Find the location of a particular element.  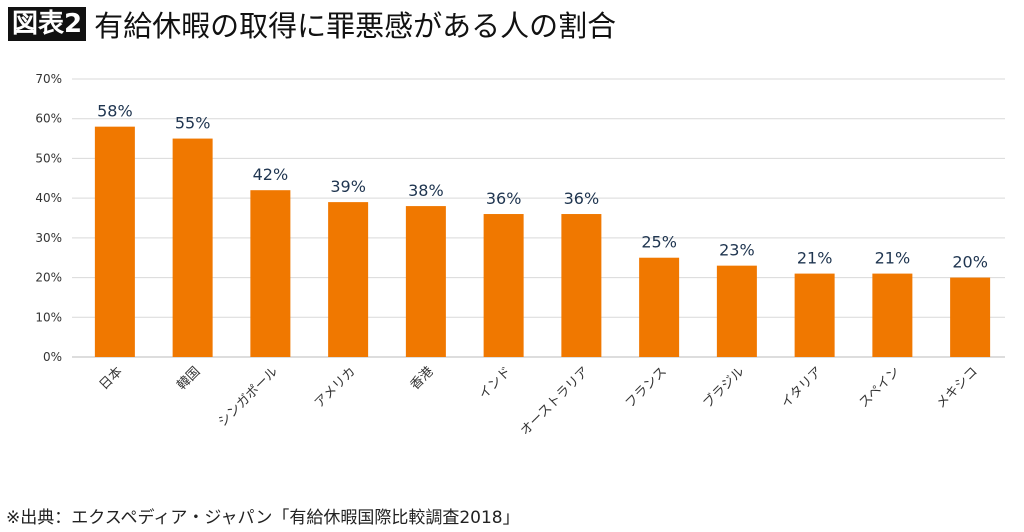

source-note: ※出典：エクスペディア・ジャパン「有給休暇国際比較調査2018」 is located at coordinates (263, 518).